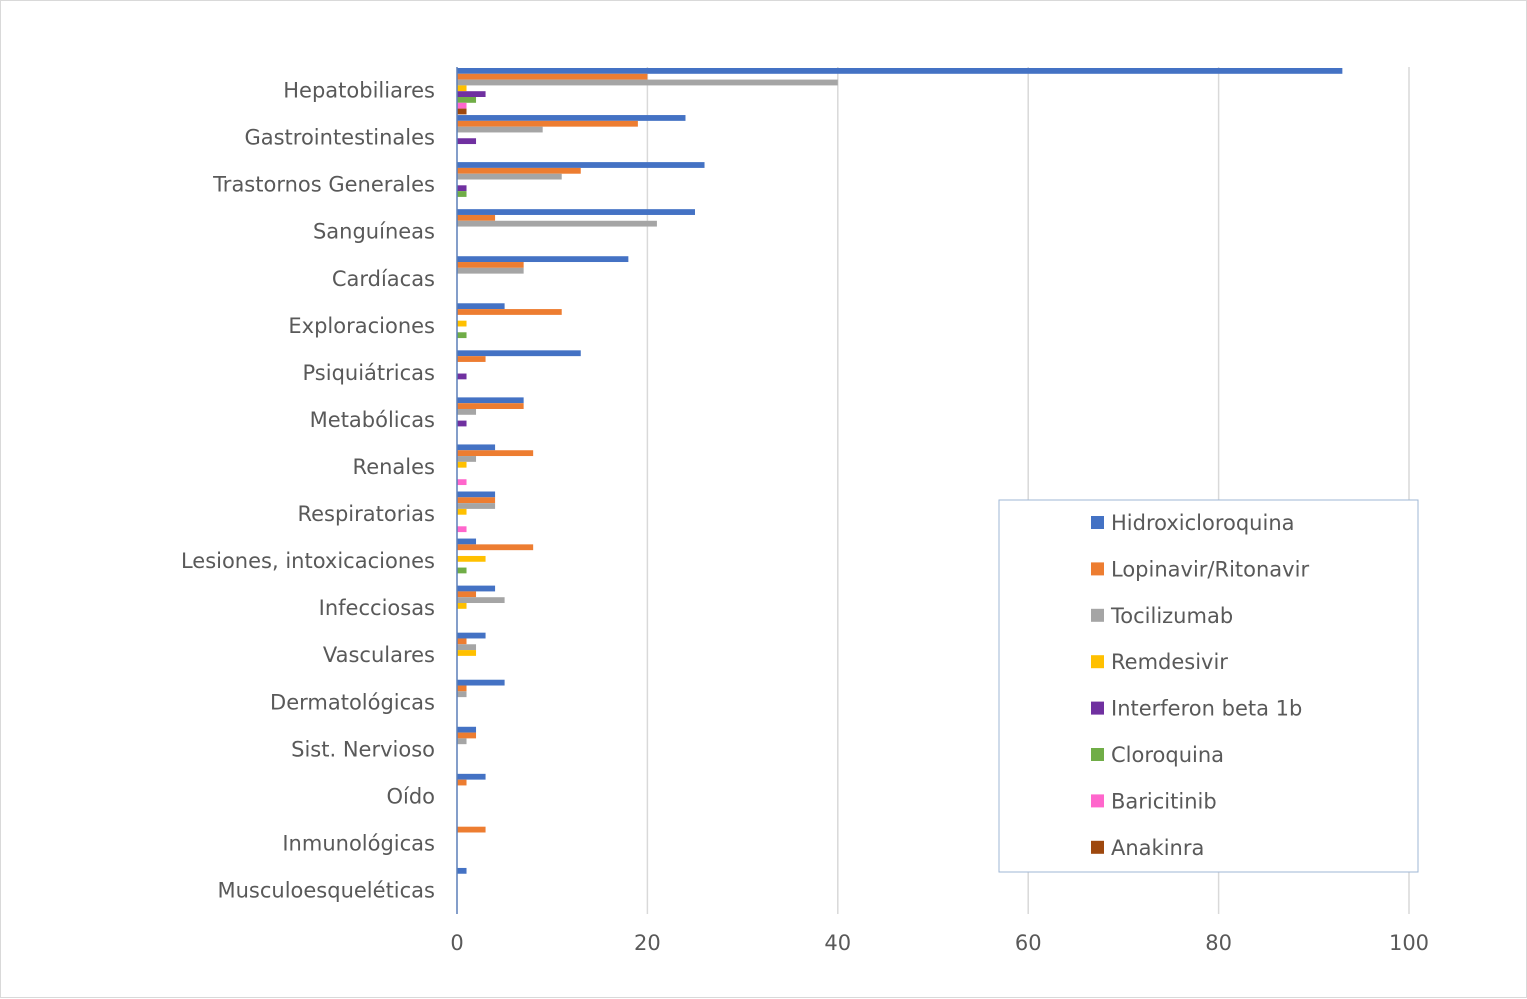 The image size is (1527, 999). I want to click on legend-item: Remdesivir, so click(1159, 662).